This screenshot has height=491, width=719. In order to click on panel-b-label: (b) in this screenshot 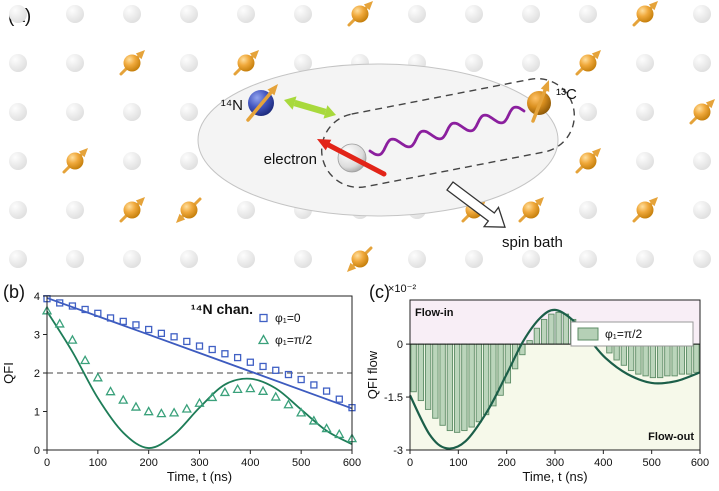, I will do `click(14, 292)`.